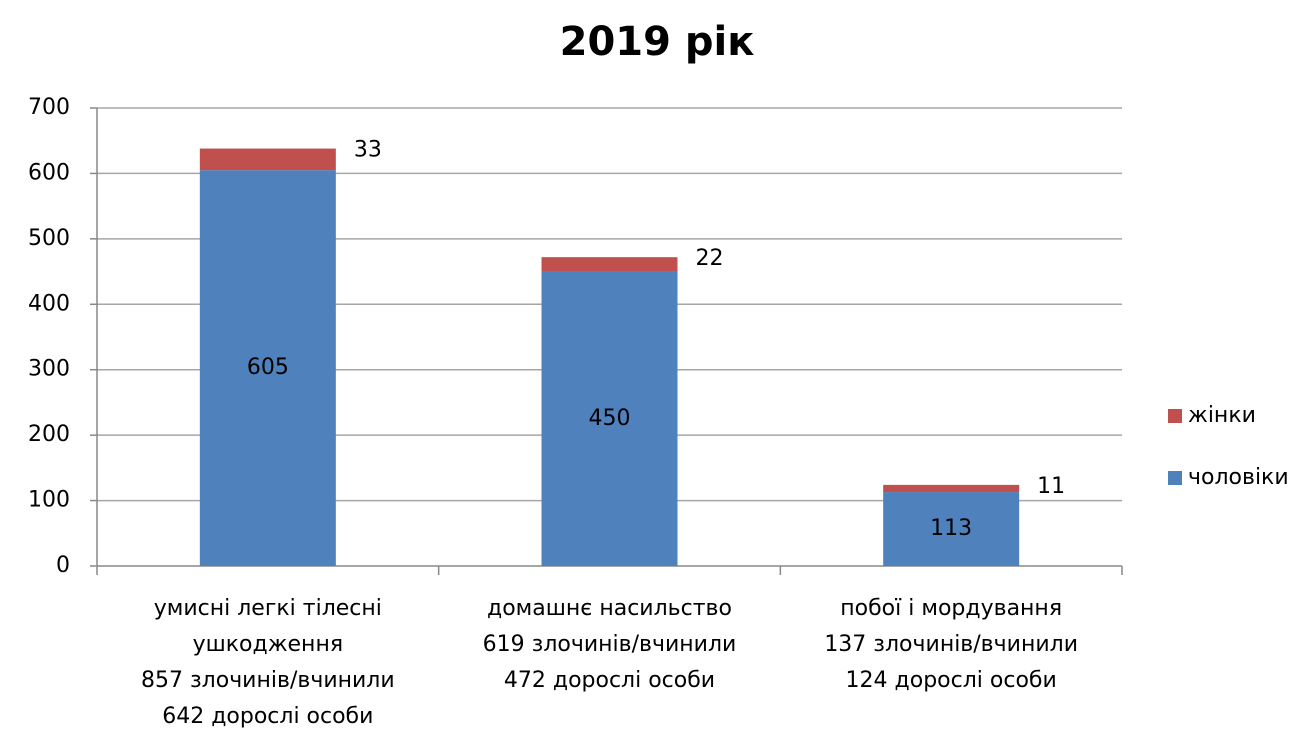 The width and height of the screenshot is (1314, 735). What do you see at coordinates (63, 565) in the screenshot?
I see `y-tick-label: 0` at bounding box center [63, 565].